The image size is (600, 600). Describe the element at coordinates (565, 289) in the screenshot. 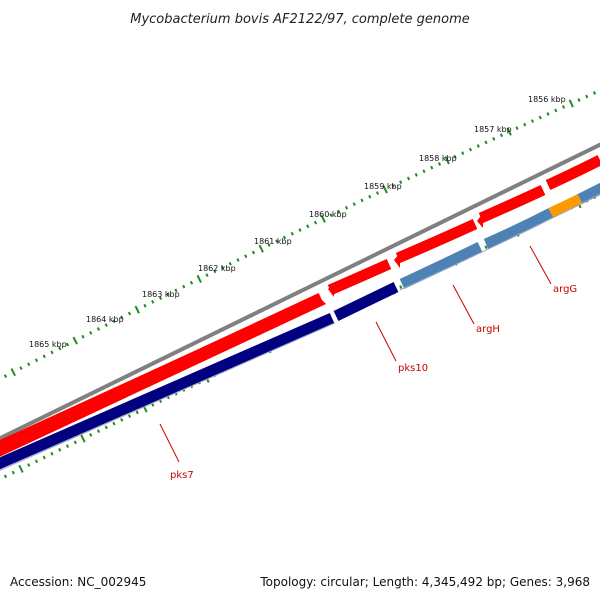

I see `gene-label-argG: argG` at that location.